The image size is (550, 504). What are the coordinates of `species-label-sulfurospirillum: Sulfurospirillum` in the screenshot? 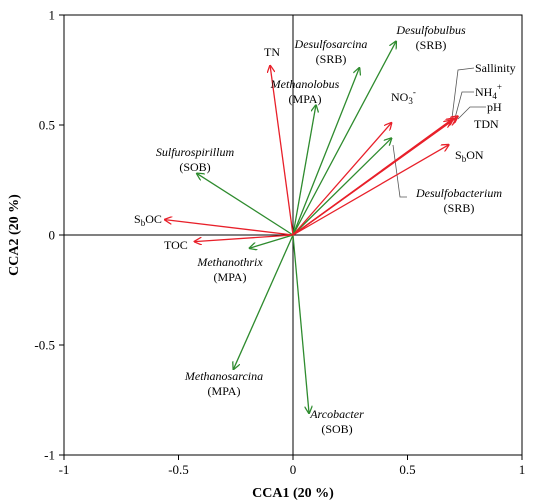 It's located at (195, 152).